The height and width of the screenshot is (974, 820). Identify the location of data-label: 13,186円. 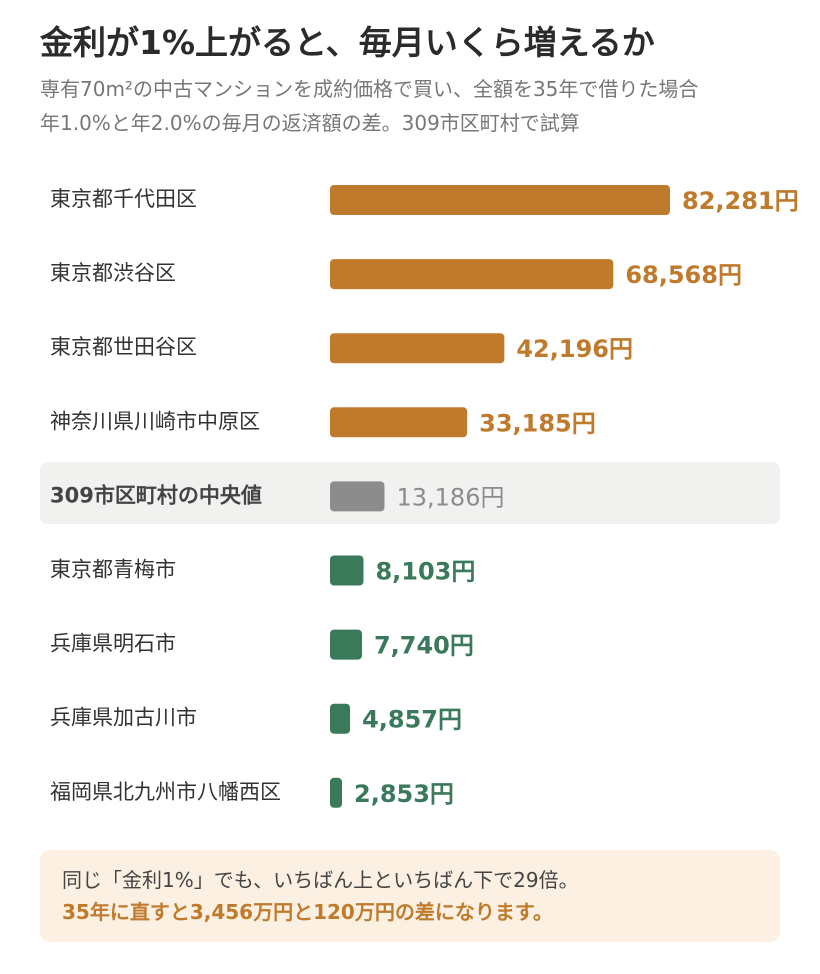
(450, 497).